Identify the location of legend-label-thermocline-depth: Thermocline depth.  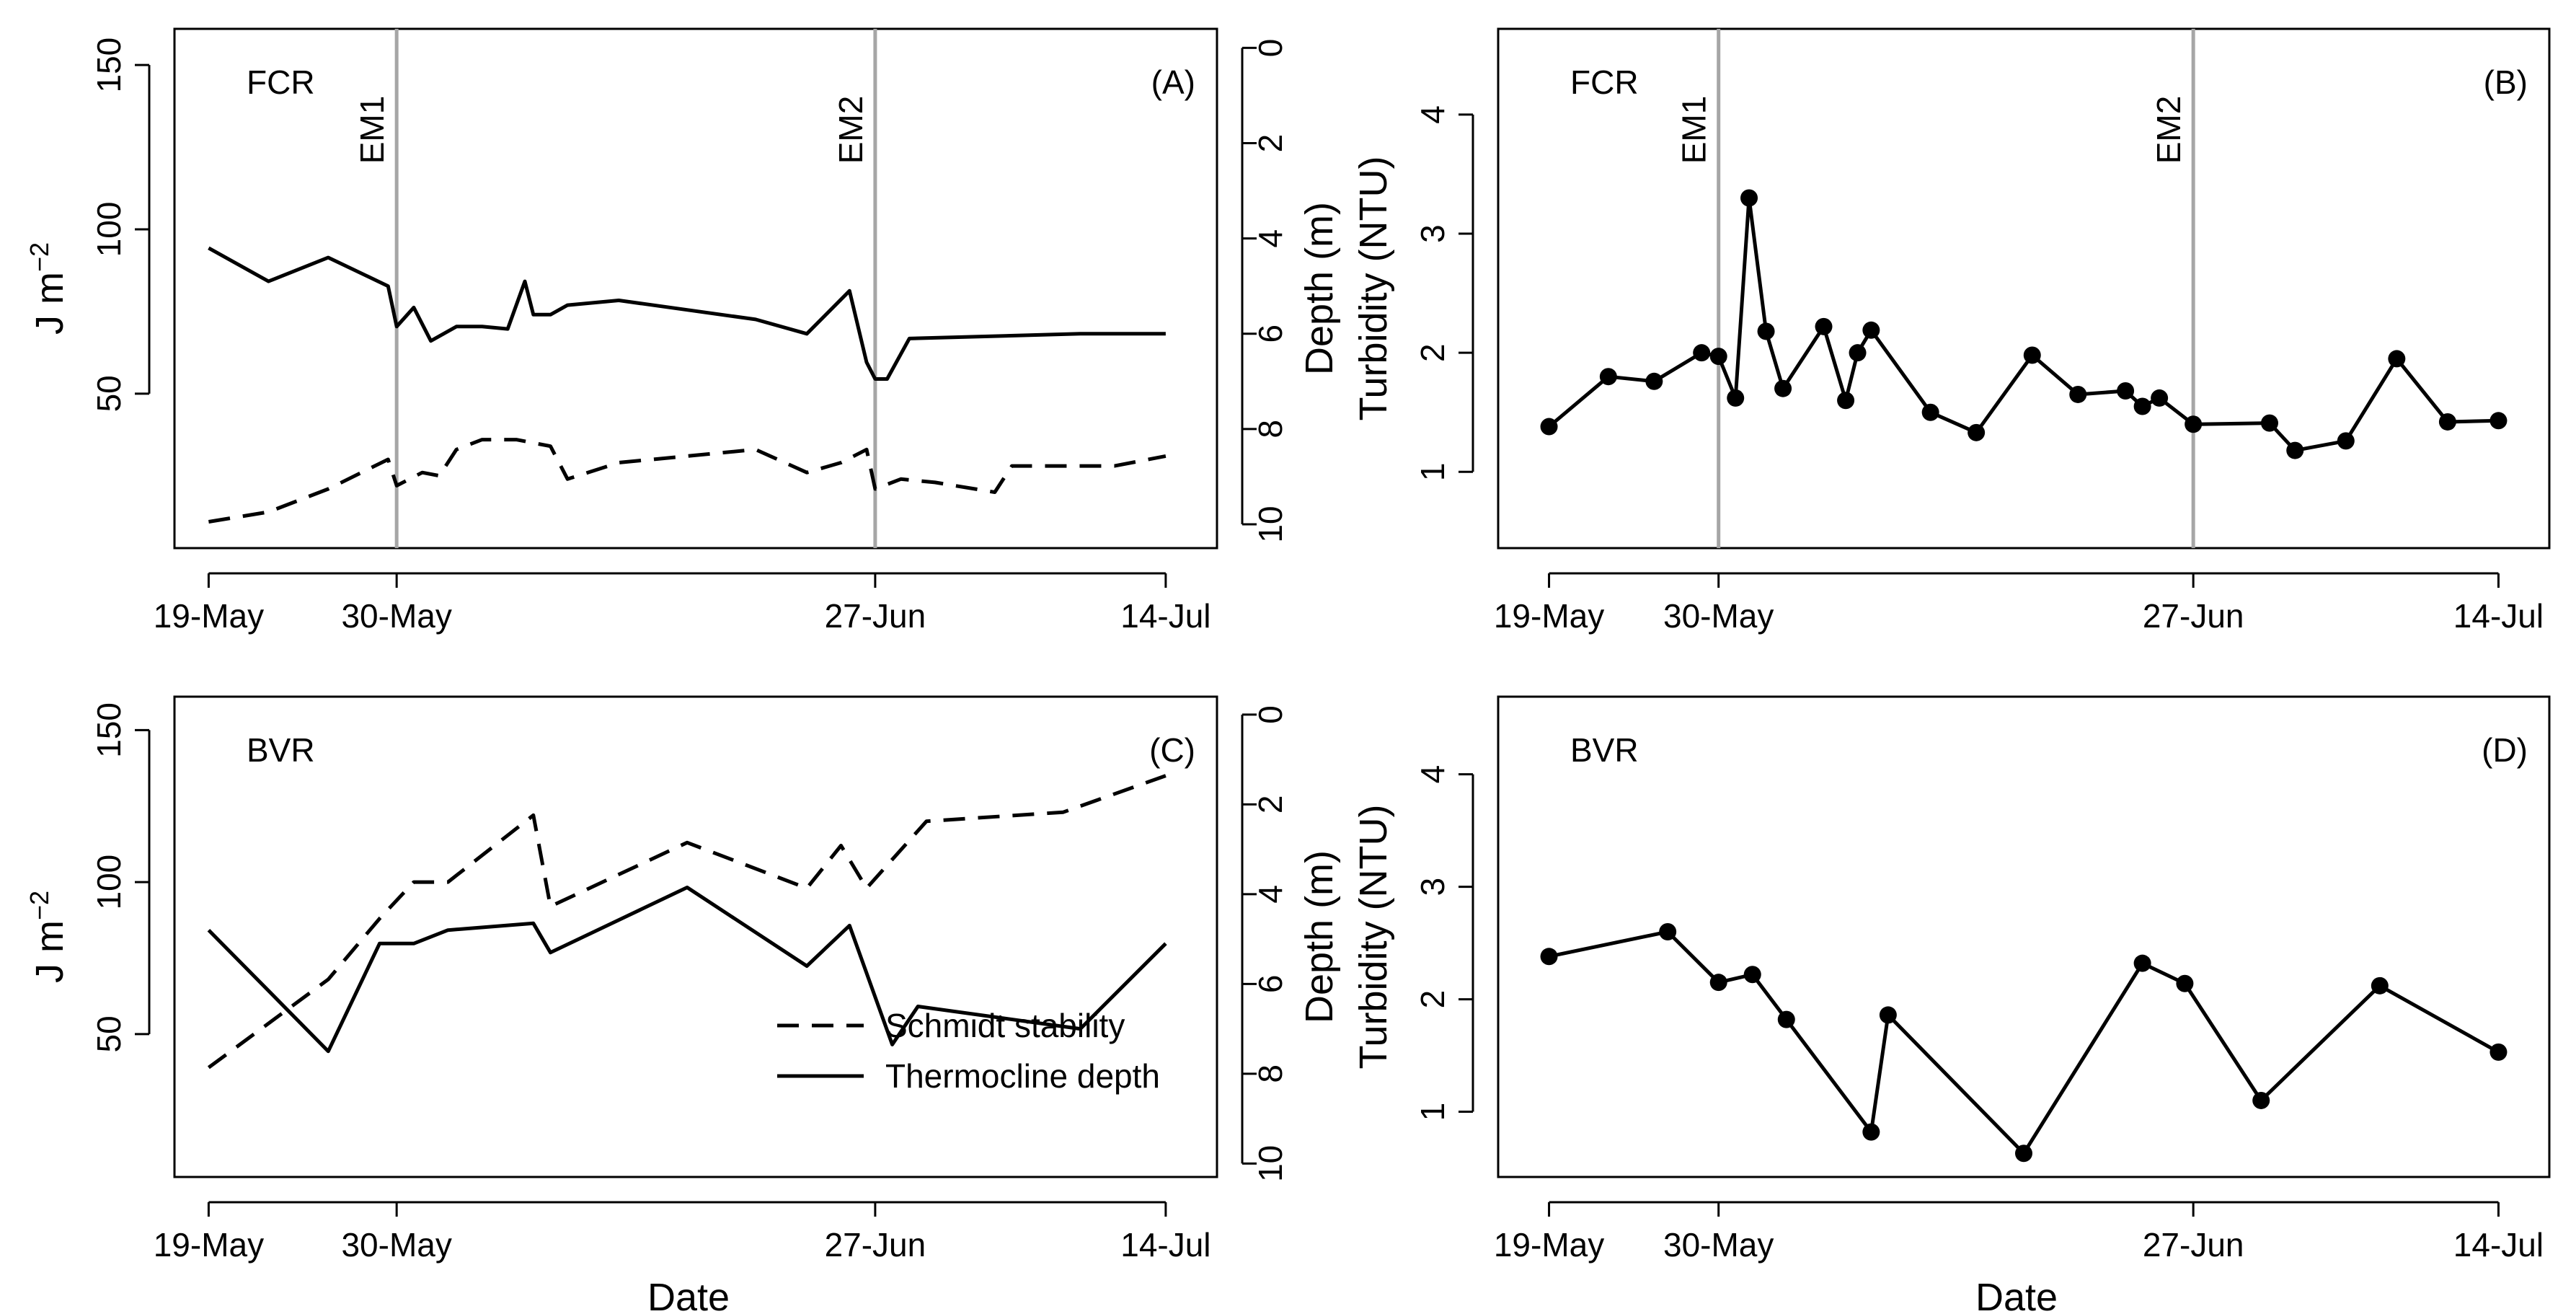
(1022, 1076).